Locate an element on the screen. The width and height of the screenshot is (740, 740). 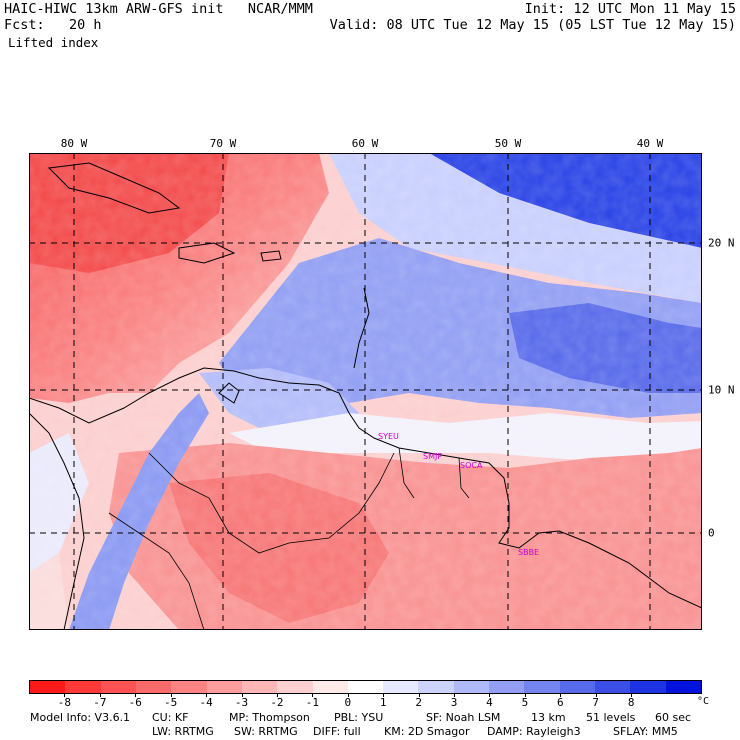
lon-label-70w: 70 W is located at coordinates (223, 143).